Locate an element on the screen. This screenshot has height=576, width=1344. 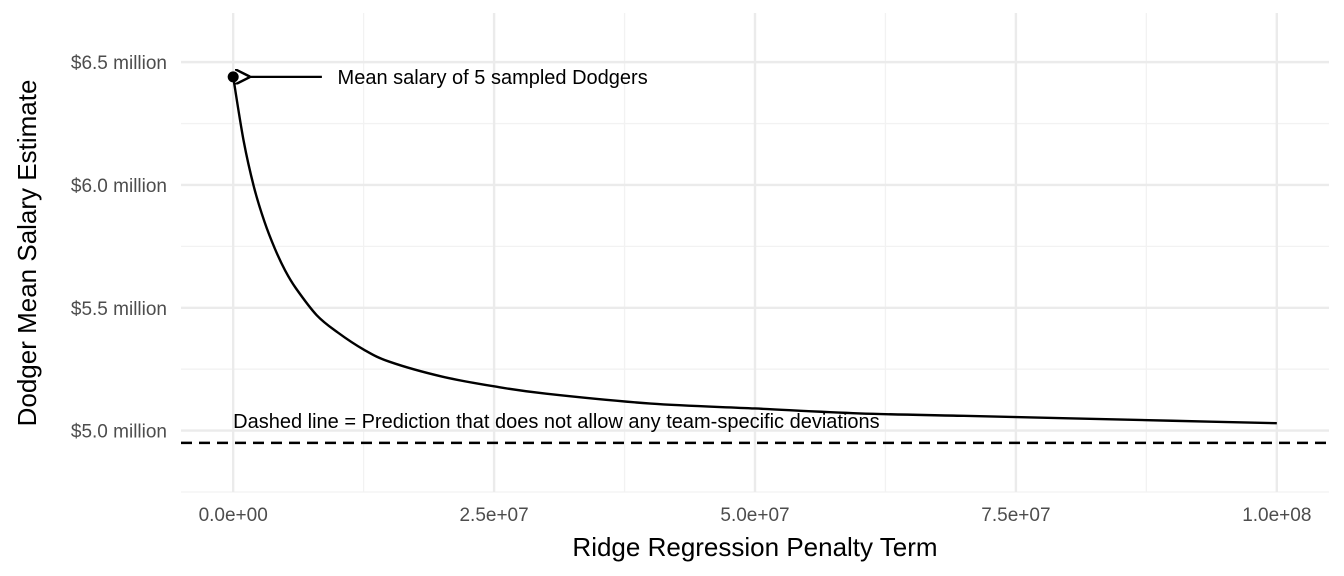
x-tick-label: 1.0e+08 is located at coordinates (1276, 515).